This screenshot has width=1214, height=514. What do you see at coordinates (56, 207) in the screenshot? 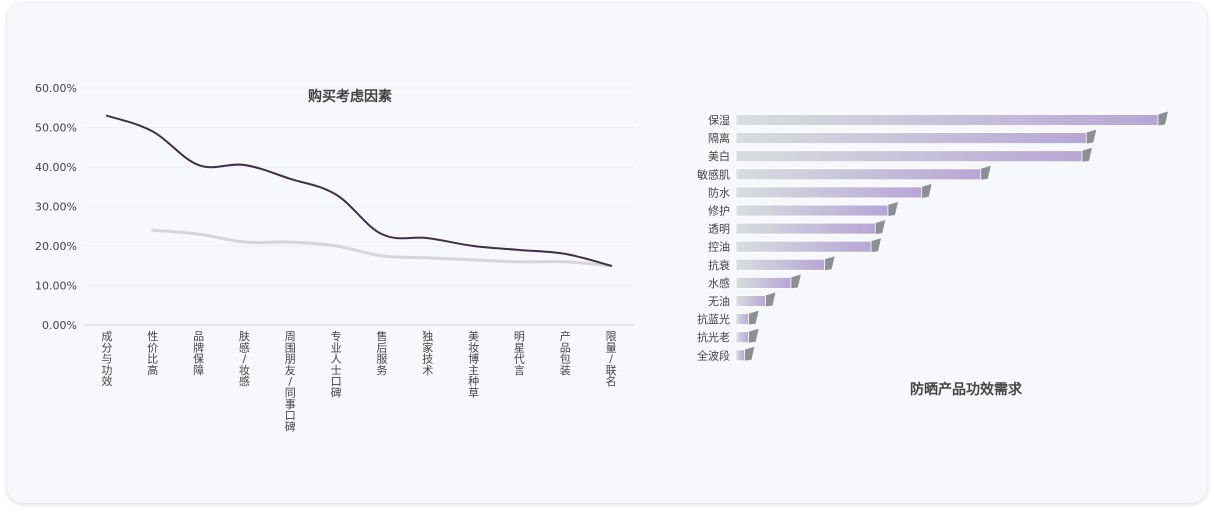
I see `y-tick-label: 30.00%` at bounding box center [56, 207].